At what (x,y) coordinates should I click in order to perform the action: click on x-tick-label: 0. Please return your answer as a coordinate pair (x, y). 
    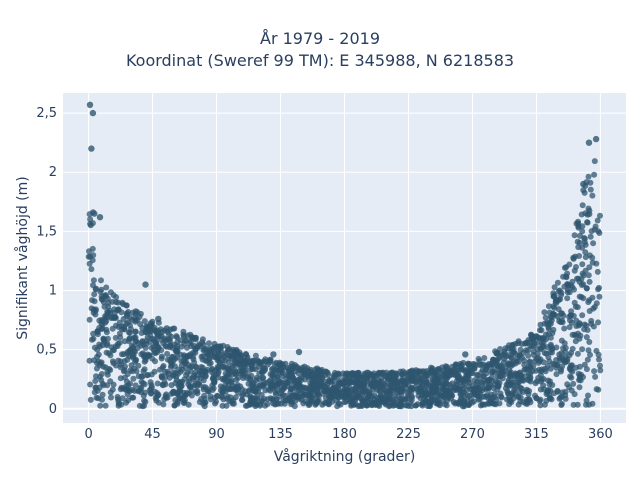
    Looking at the image, I should click on (88, 434).